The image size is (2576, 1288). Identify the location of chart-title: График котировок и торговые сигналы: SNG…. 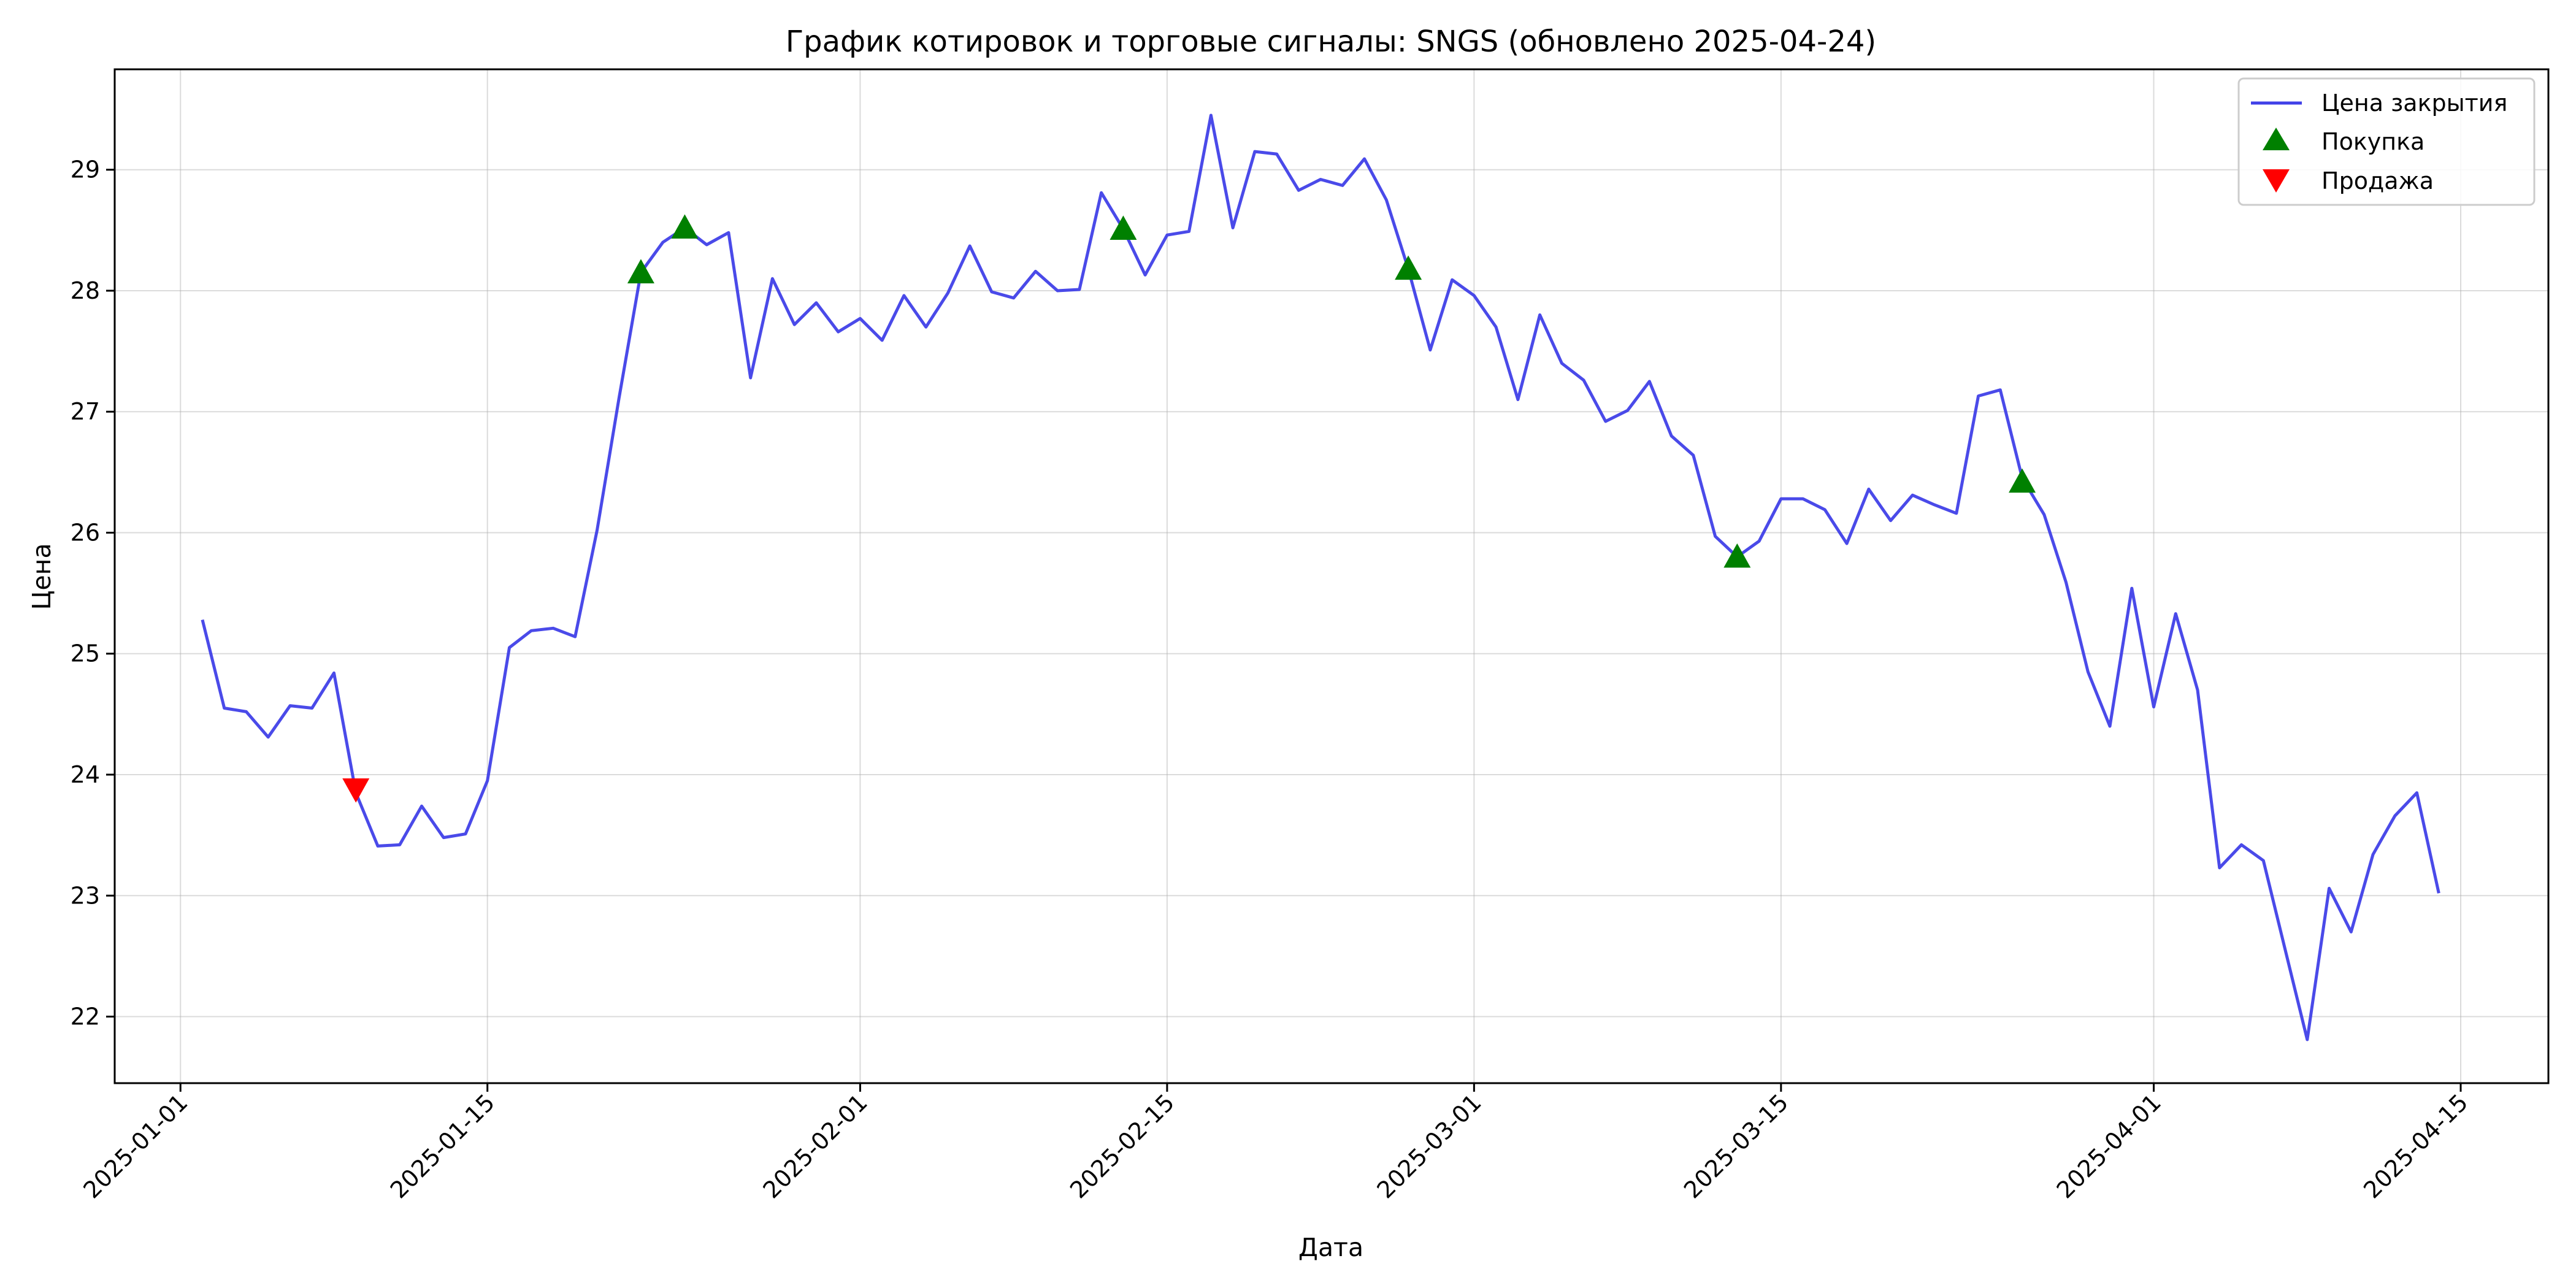
(1331, 42).